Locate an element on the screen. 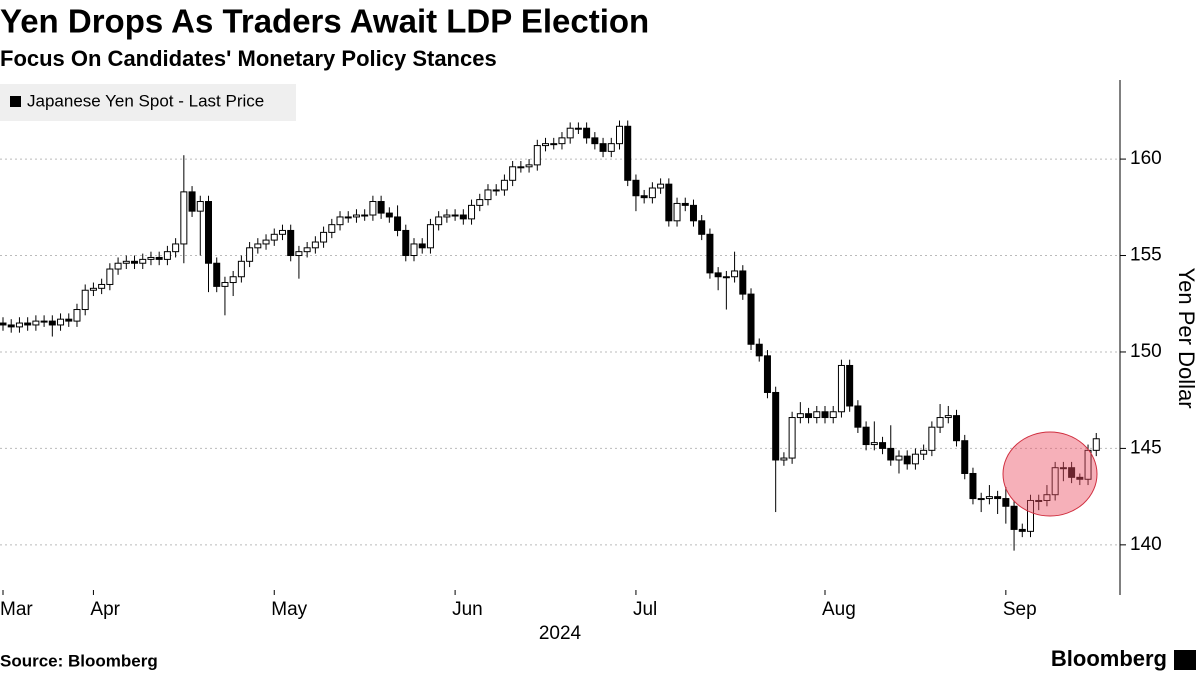 The image size is (1200, 675). y-axis-label: Yen Per Dollar is located at coordinates (1186, 337).